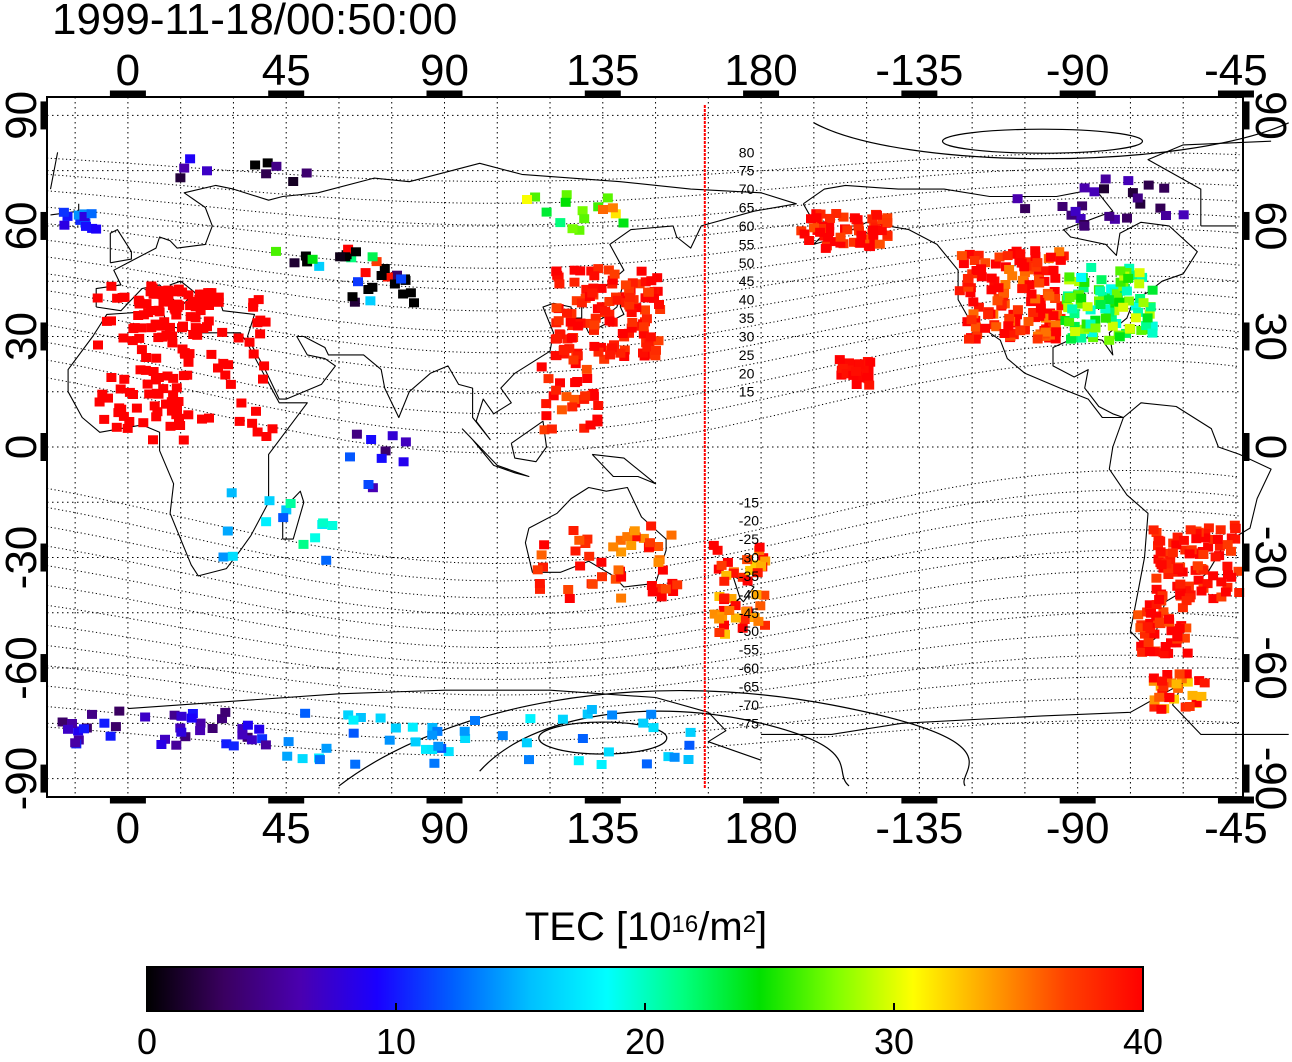 The width and height of the screenshot is (1292, 1062). What do you see at coordinates (749, 502) in the screenshot?
I see `contour-label: -15` at bounding box center [749, 502].